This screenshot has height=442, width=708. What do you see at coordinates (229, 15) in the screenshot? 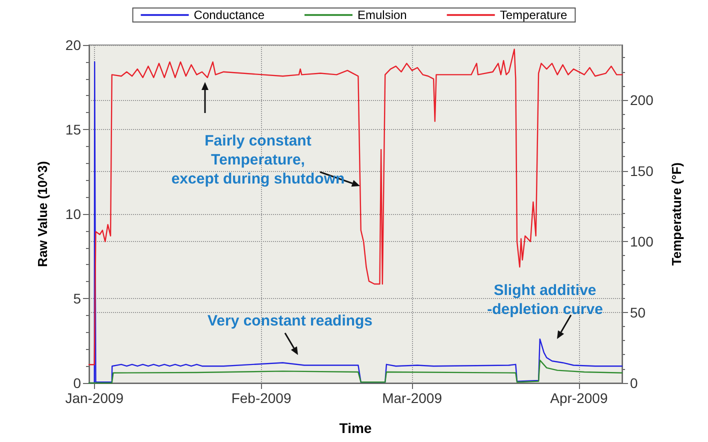
I see `legend-label: Conductance` at bounding box center [229, 15].